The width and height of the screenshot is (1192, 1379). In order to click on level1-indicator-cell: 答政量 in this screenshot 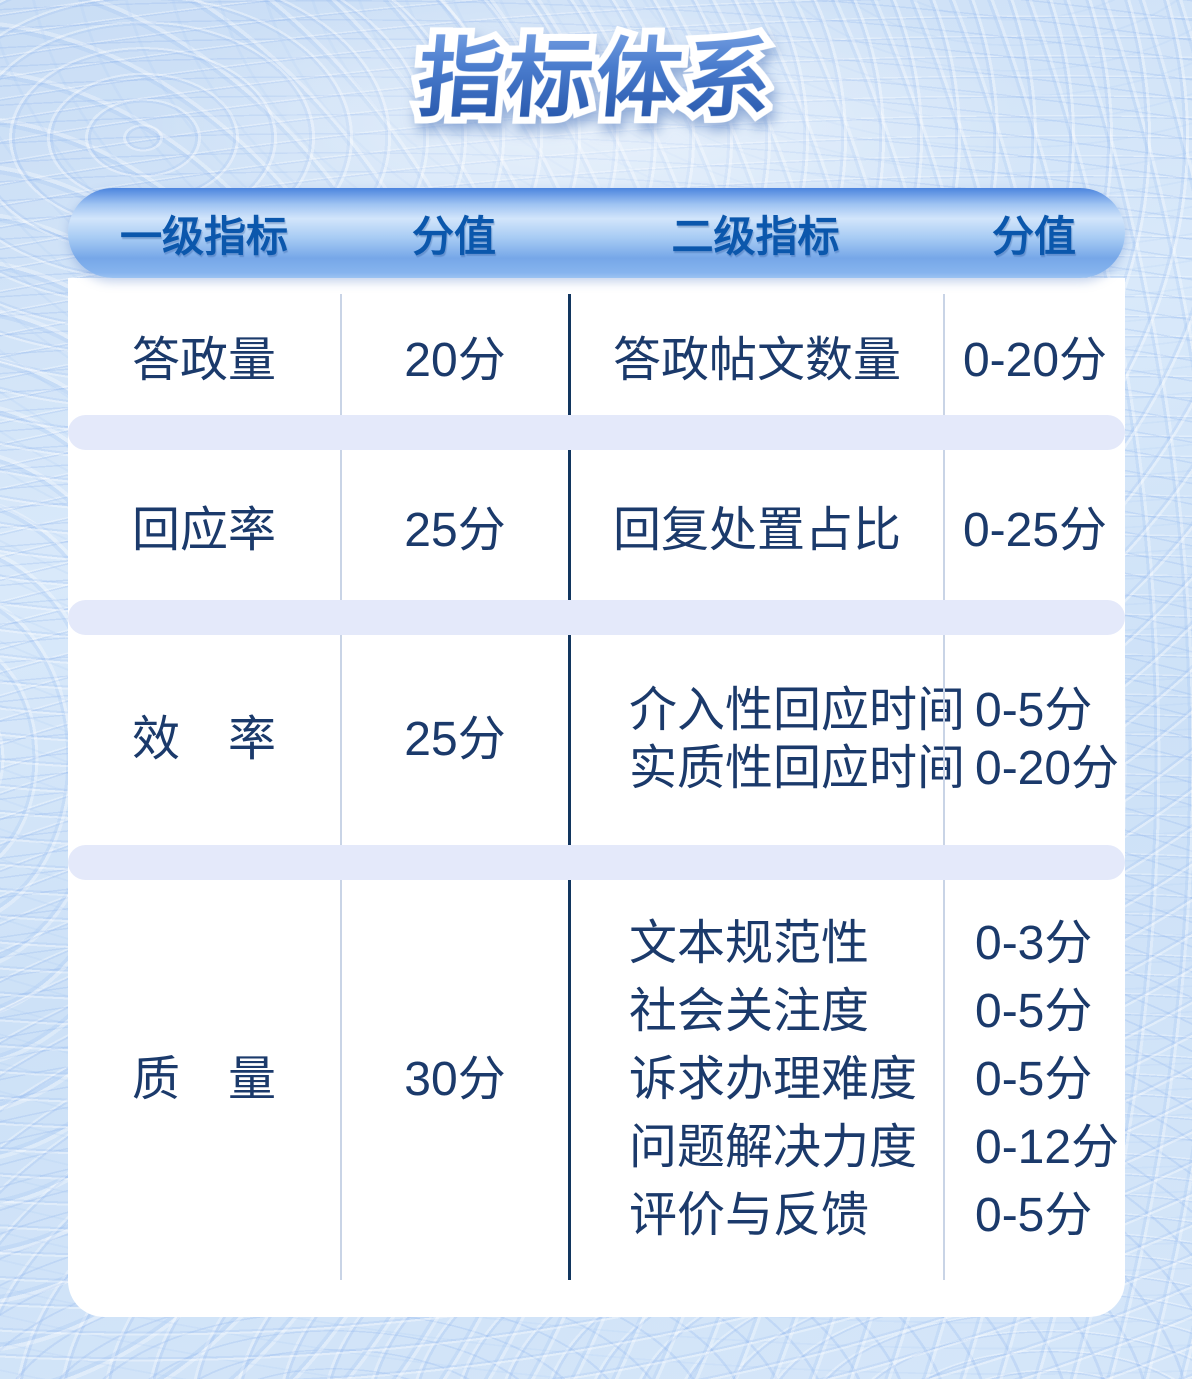, I will do `click(204, 354)`.